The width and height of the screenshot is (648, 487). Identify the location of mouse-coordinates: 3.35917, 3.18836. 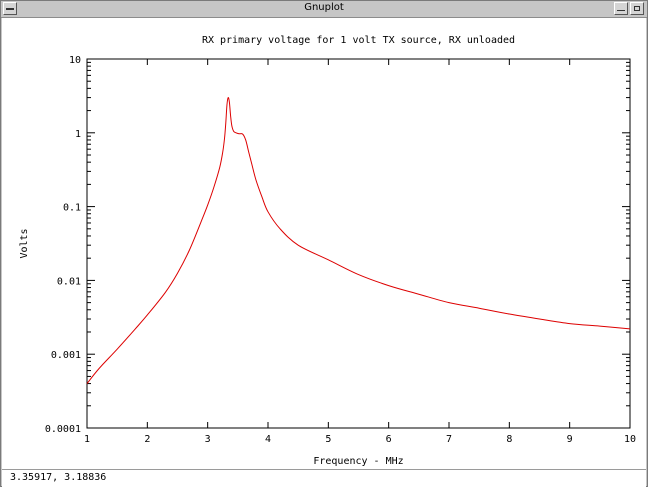
(58, 477).